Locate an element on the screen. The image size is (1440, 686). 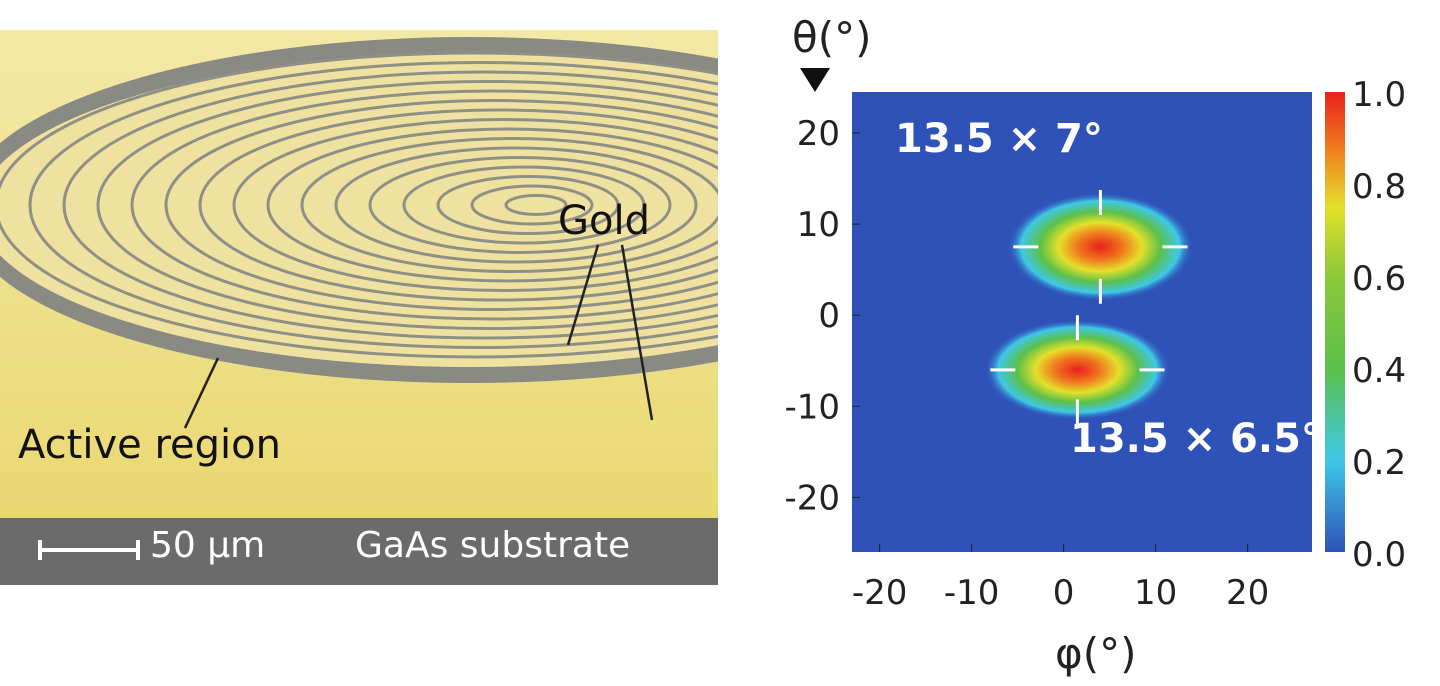
annotation-upper: 13.5 × 7° is located at coordinates (999, 139).